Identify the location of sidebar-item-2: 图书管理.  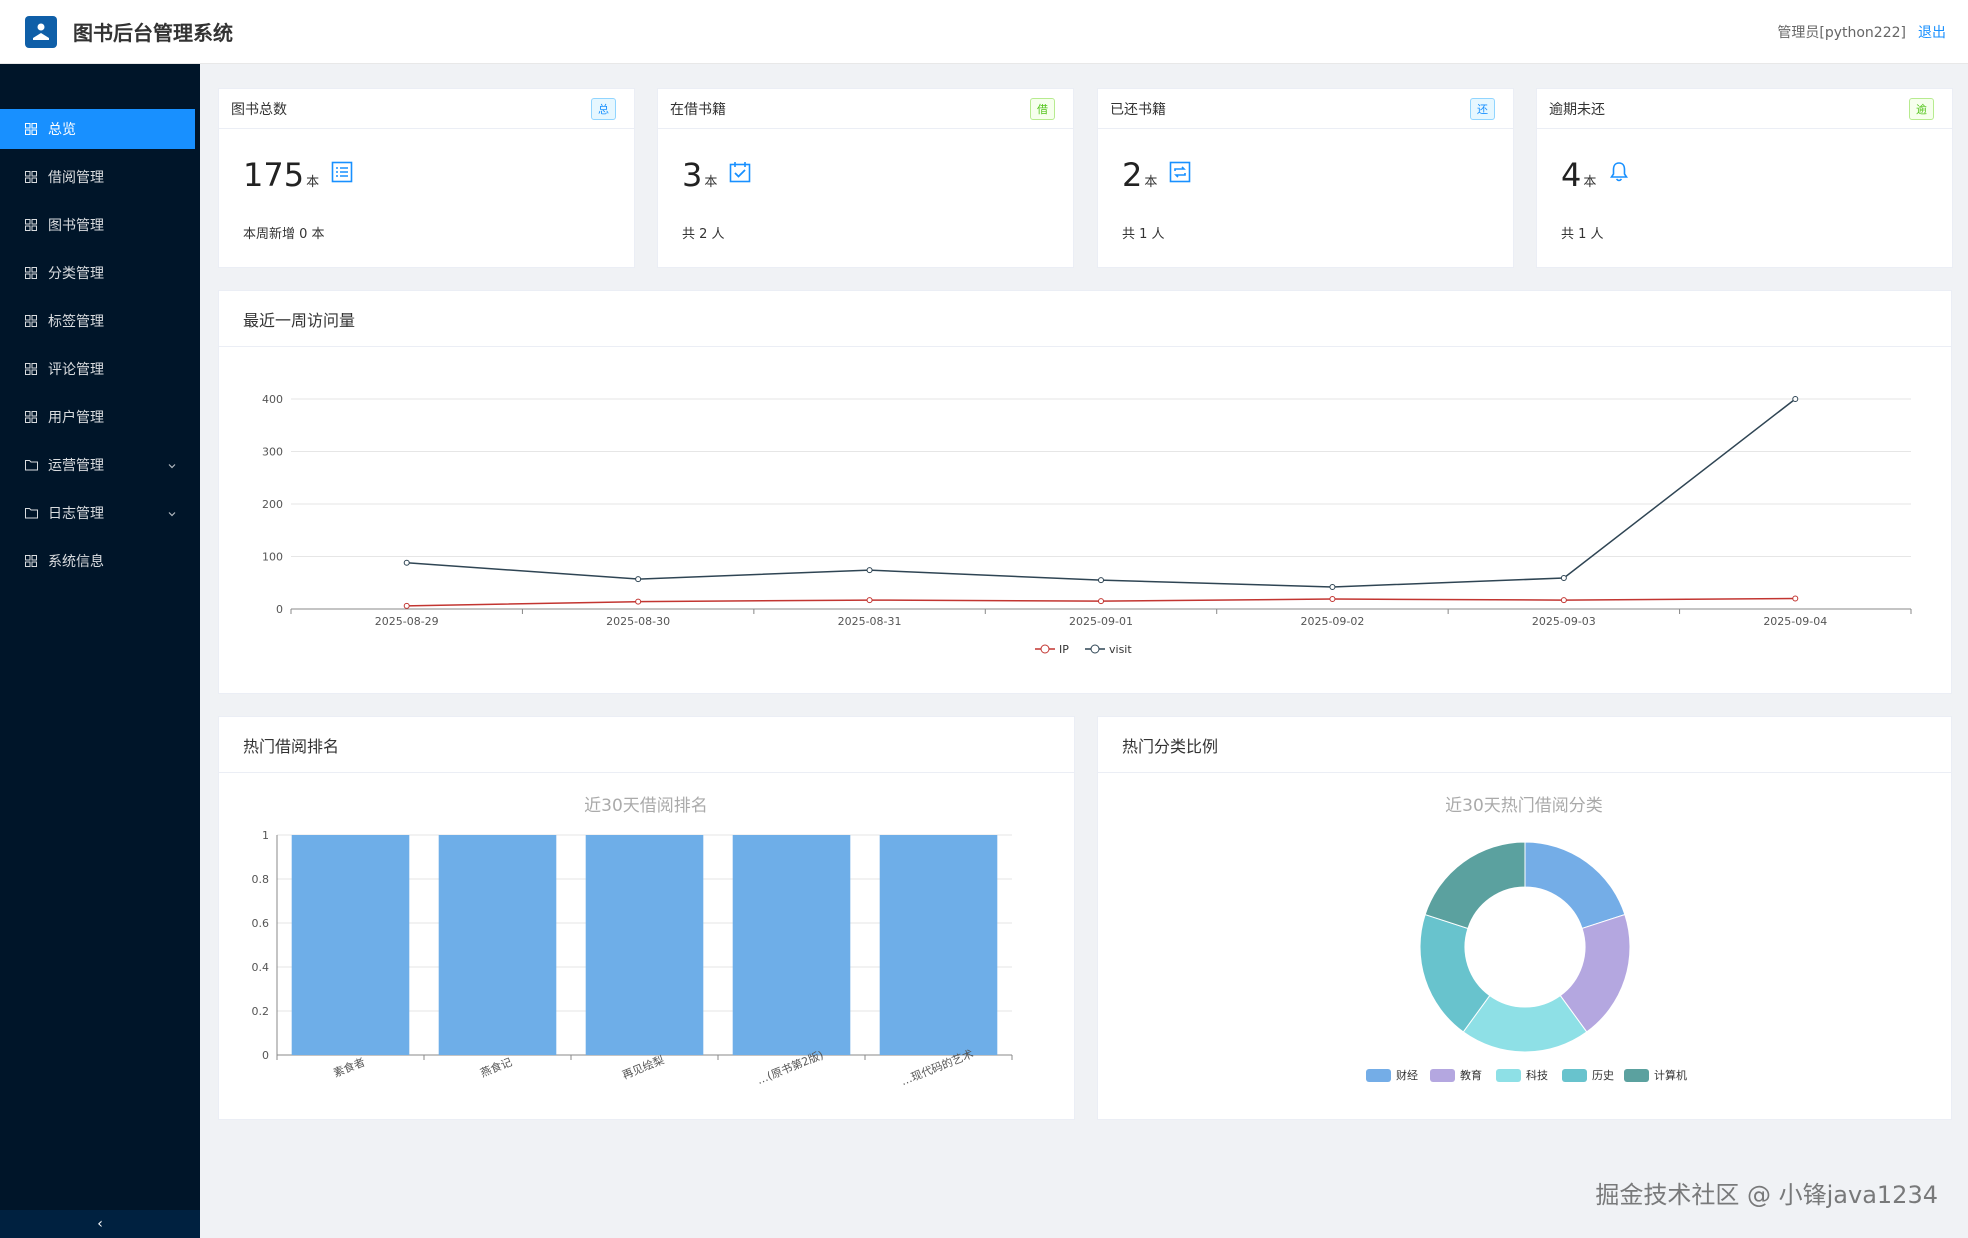
(97, 225).